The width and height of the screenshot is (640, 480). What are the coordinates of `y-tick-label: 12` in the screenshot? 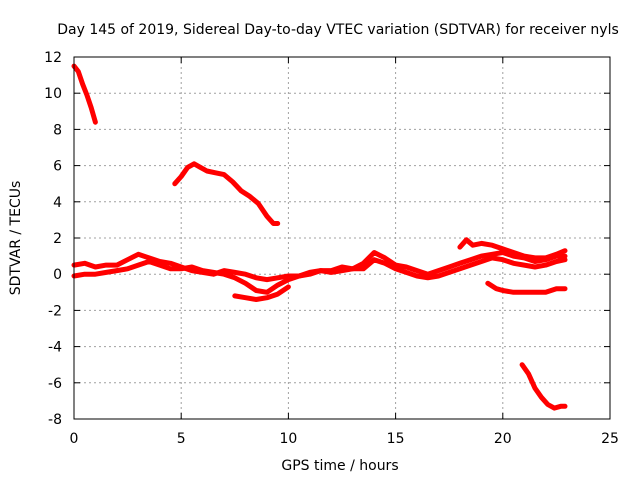 It's located at (53, 58).